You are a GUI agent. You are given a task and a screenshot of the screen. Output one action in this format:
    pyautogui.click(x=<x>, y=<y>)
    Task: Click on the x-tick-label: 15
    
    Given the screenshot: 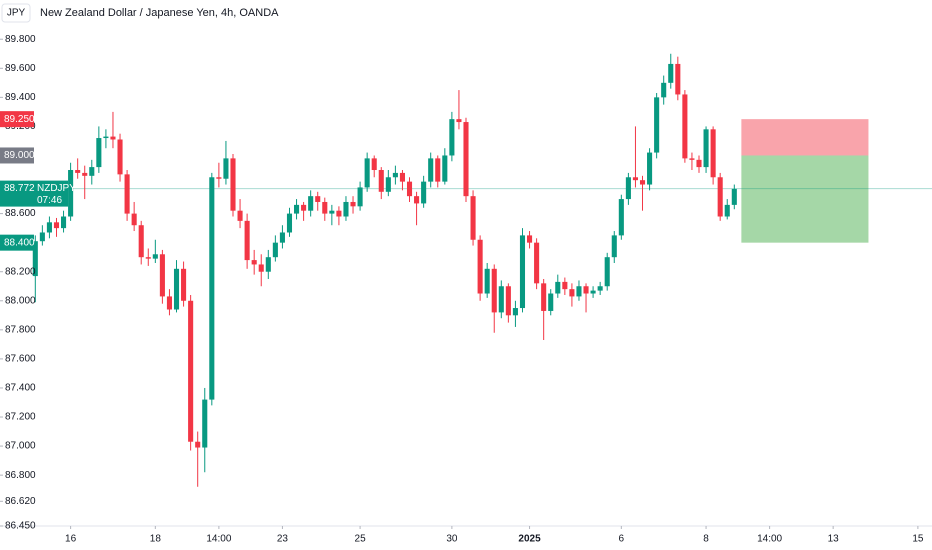 What is the action you would take?
    pyautogui.click(x=918, y=539)
    